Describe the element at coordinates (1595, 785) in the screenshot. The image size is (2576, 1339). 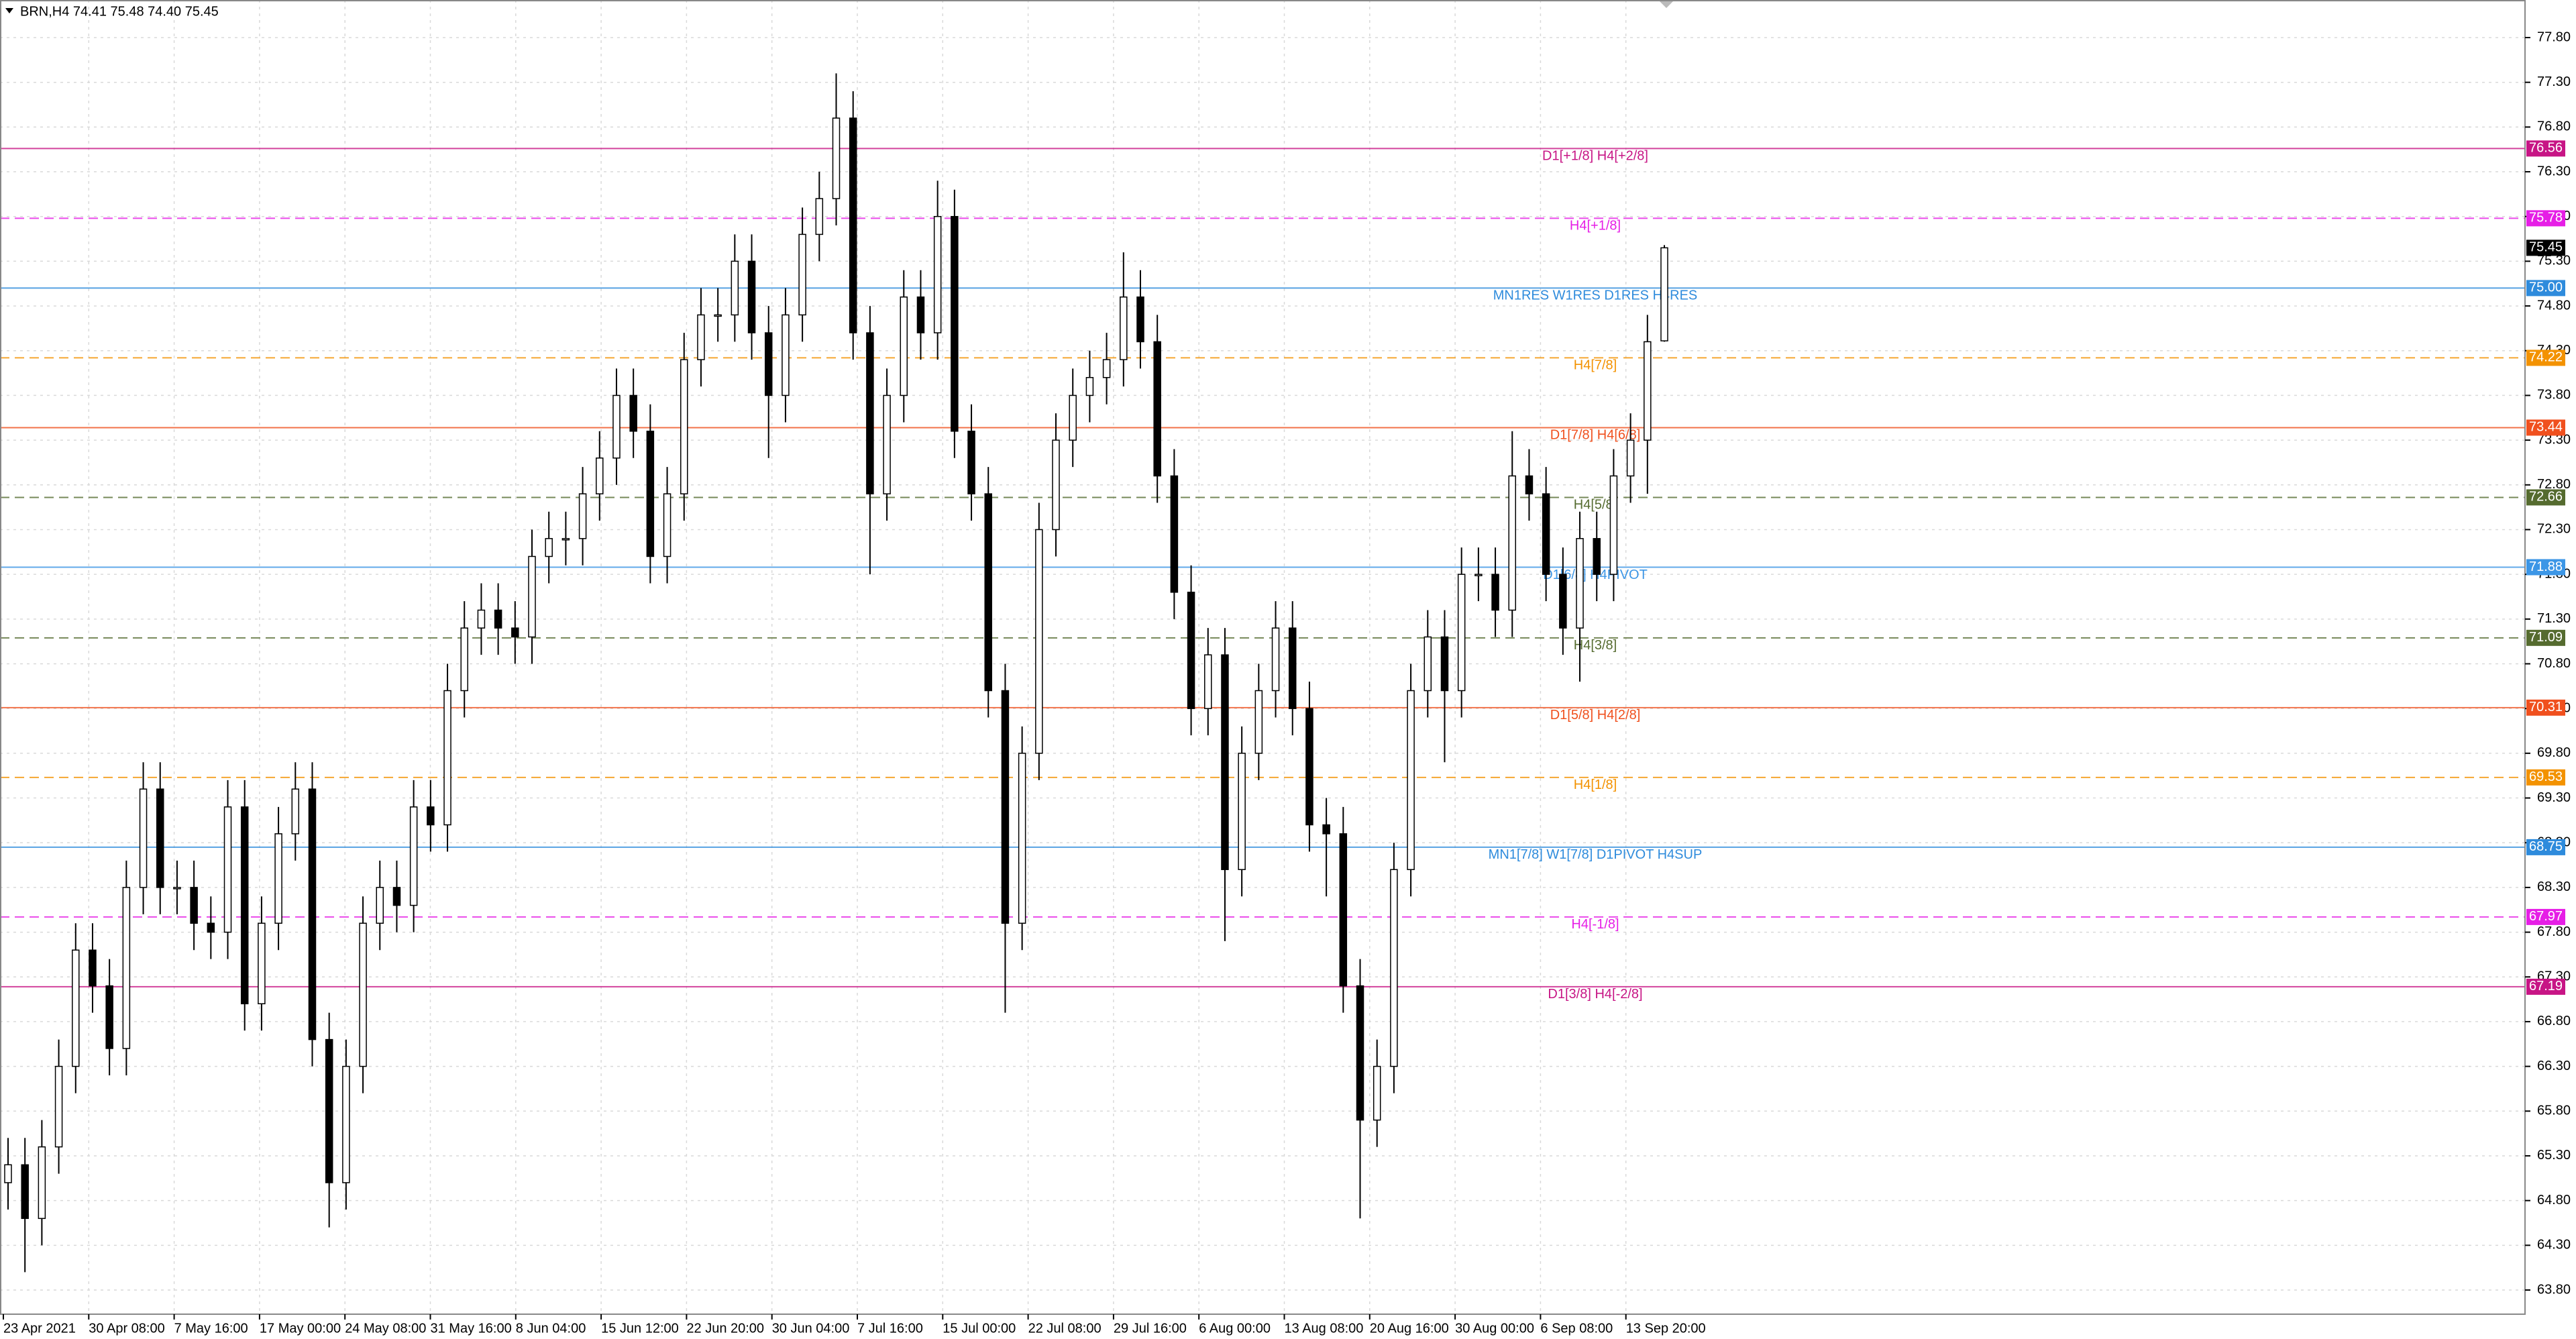
I see `level-label: H4[1/8]` at that location.